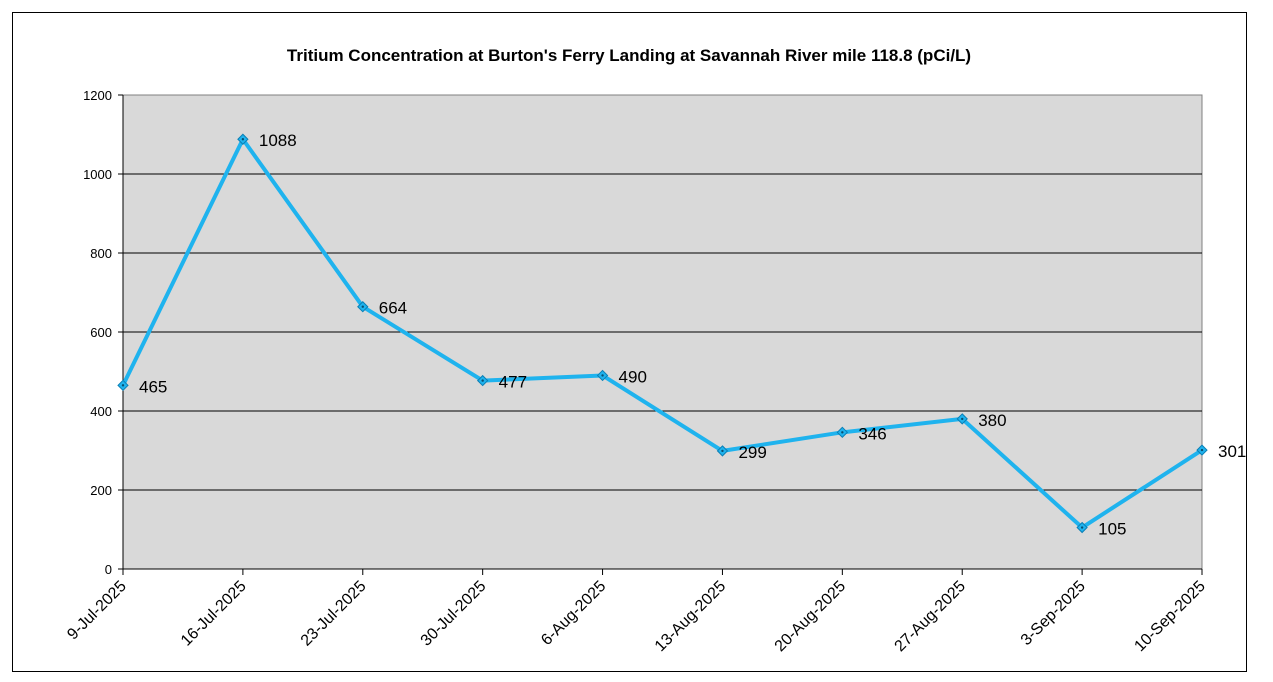 Image resolution: width=1273 pixels, height=682 pixels. What do you see at coordinates (1112, 529) in the screenshot?
I see `data-label: 105` at bounding box center [1112, 529].